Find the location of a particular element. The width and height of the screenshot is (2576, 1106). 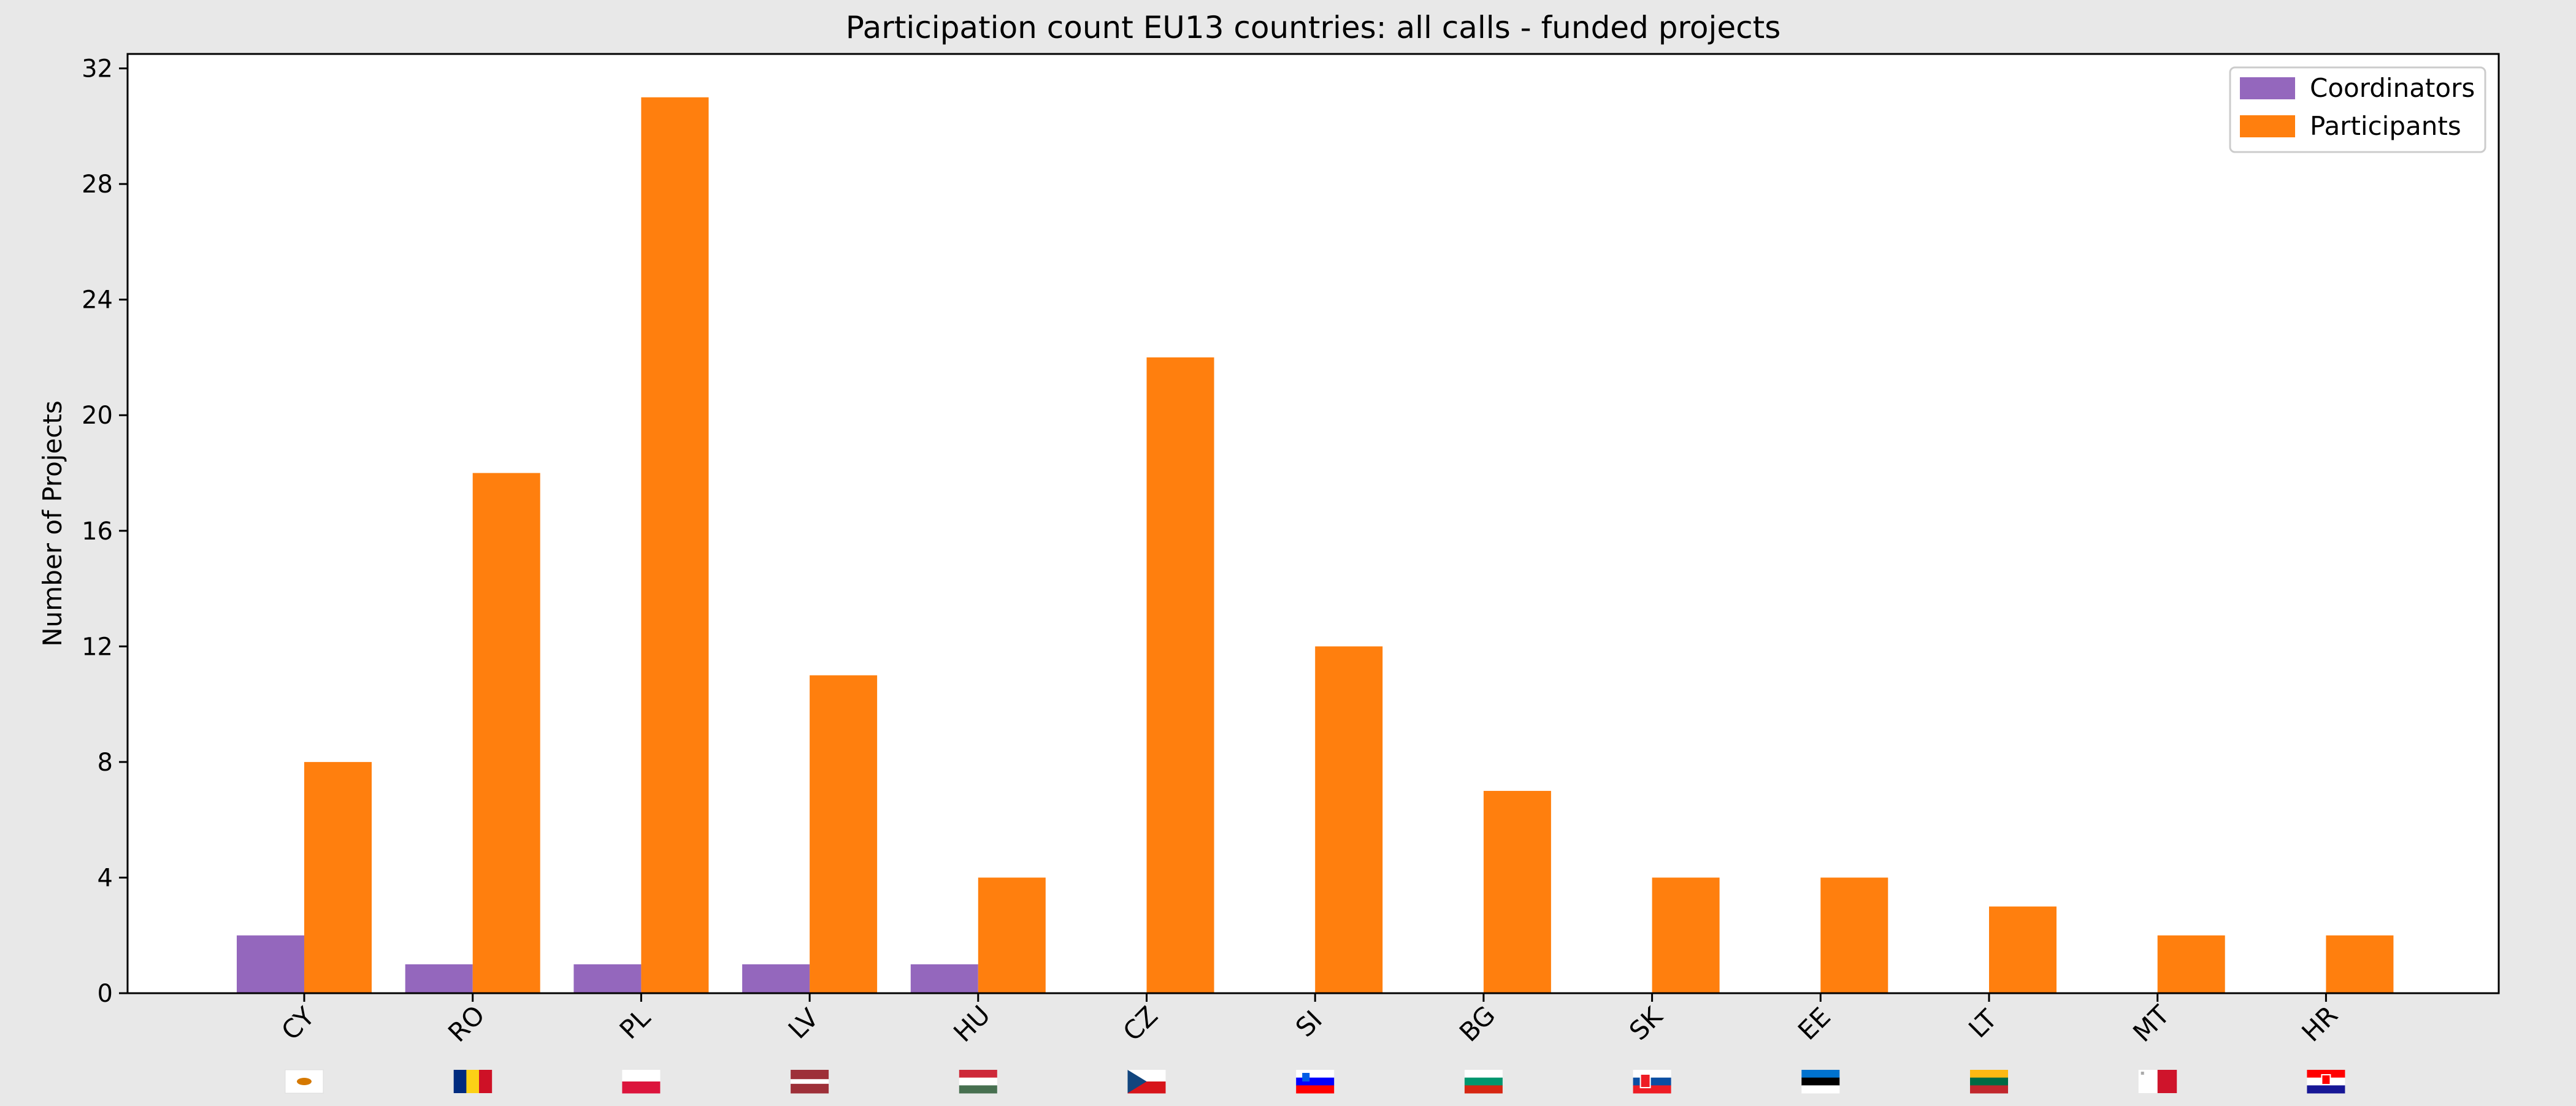

cyprus-flag-icon is located at coordinates (304, 1081).